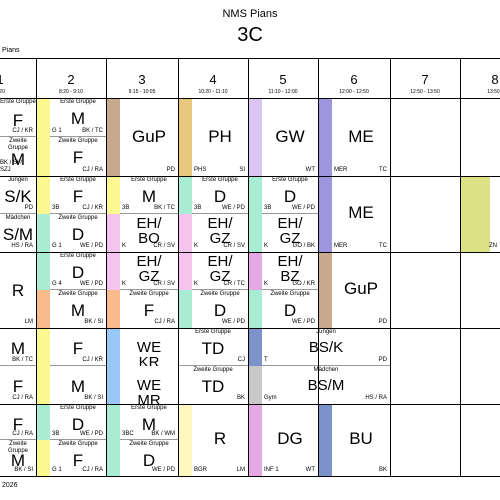 This screenshot has height=500, width=500. I want to click on teacher-label: BK / SI, so click(93, 322).